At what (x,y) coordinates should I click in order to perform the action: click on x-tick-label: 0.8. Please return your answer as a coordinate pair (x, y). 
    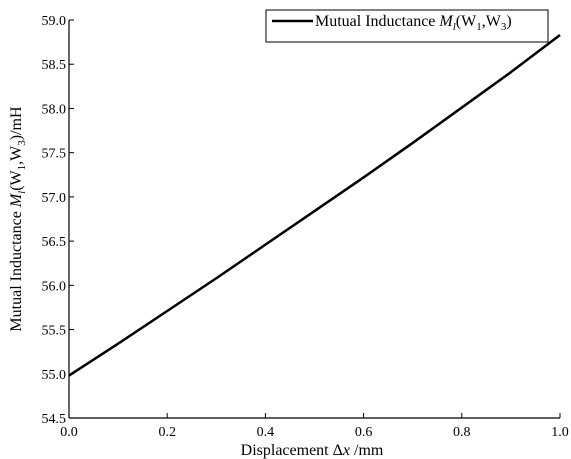
    Looking at the image, I should click on (462, 432).